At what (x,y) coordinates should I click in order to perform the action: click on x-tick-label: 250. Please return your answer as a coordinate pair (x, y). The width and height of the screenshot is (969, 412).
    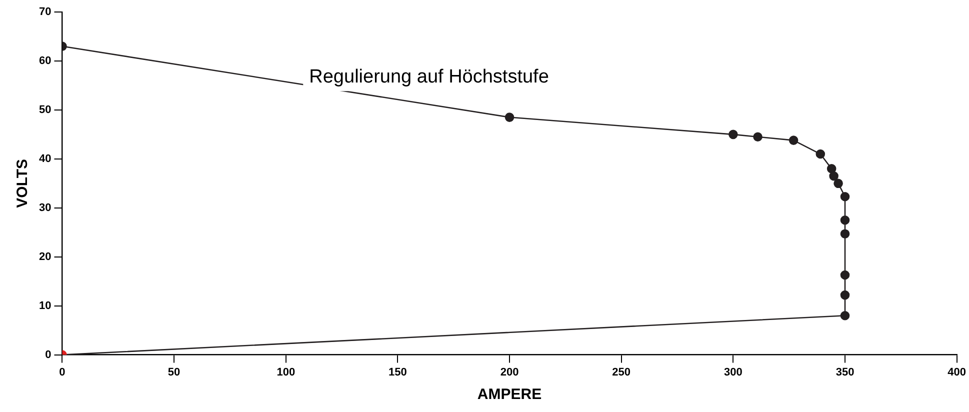
    Looking at the image, I should click on (621, 372).